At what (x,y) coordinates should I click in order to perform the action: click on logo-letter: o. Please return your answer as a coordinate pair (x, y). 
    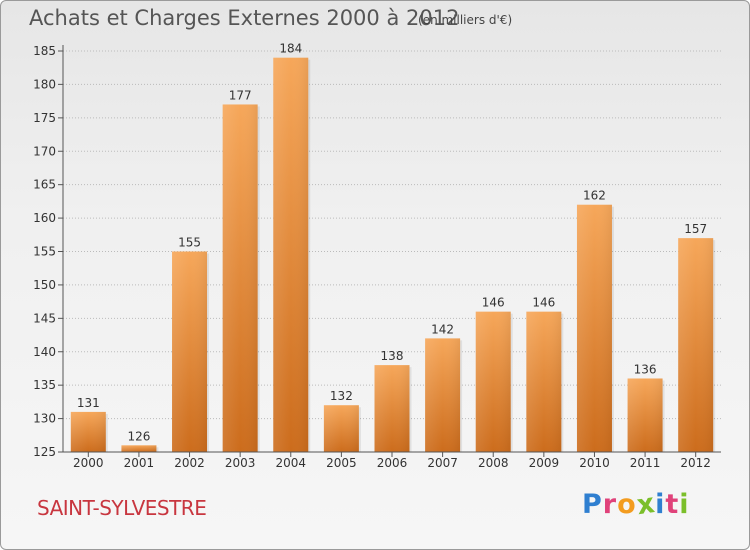
    Looking at the image, I should click on (627, 504).